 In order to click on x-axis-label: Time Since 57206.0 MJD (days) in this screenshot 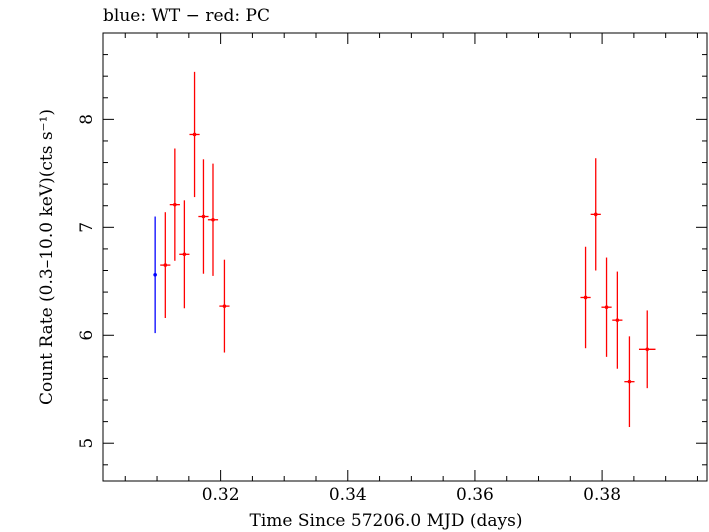, I will do `click(386, 521)`.